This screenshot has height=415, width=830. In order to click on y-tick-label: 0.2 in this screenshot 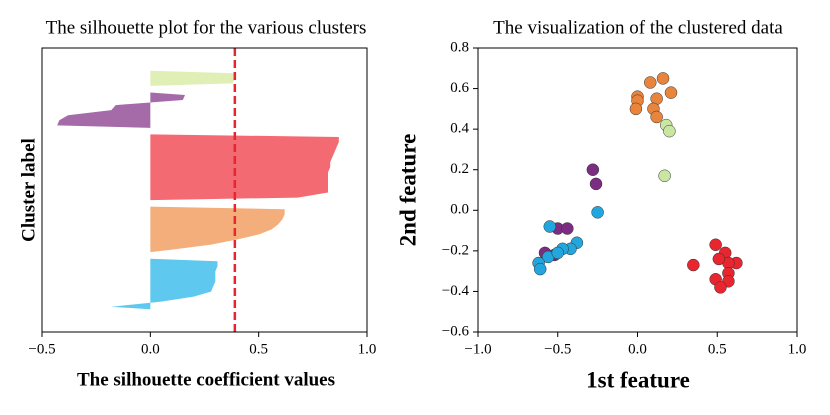, I will do `click(459, 169)`.